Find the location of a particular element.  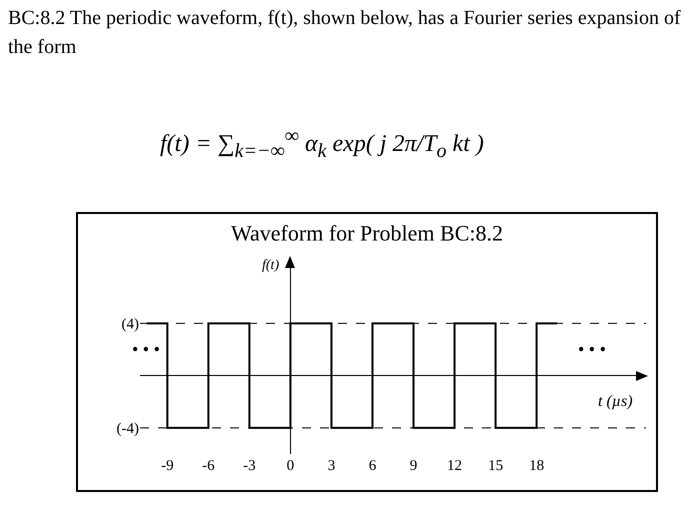

x-tick-label: 0 is located at coordinates (290, 466).